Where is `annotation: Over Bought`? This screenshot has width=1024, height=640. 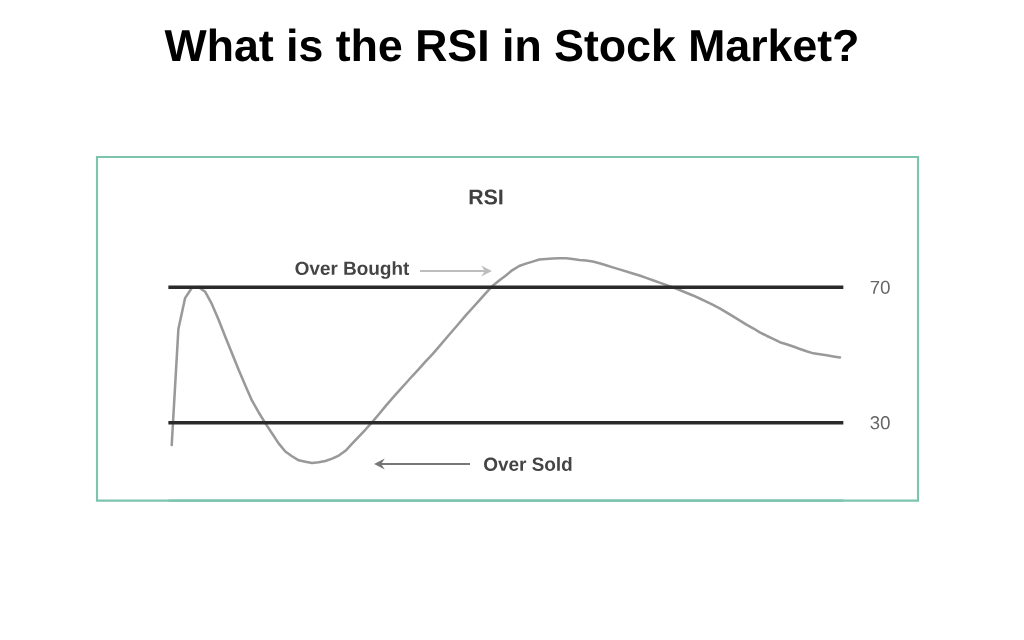
annotation: Over Bought is located at coordinates (352, 270).